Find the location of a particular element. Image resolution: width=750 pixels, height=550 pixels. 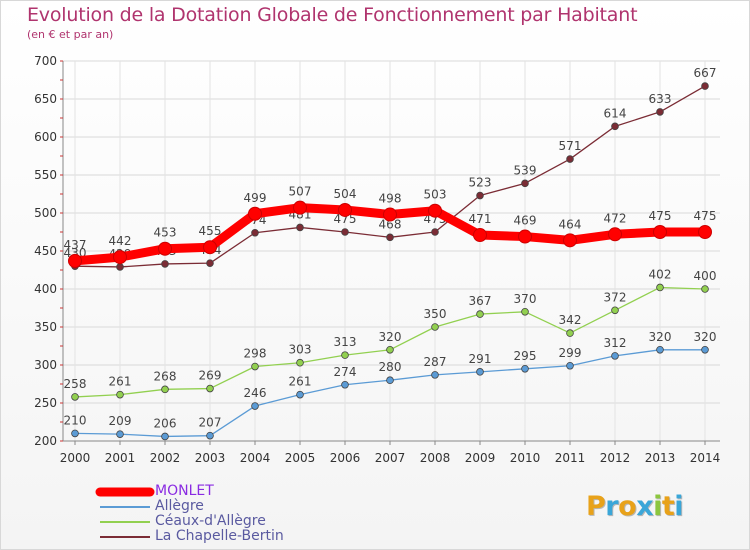

y-tick-label: 400 is located at coordinates (45, 289).